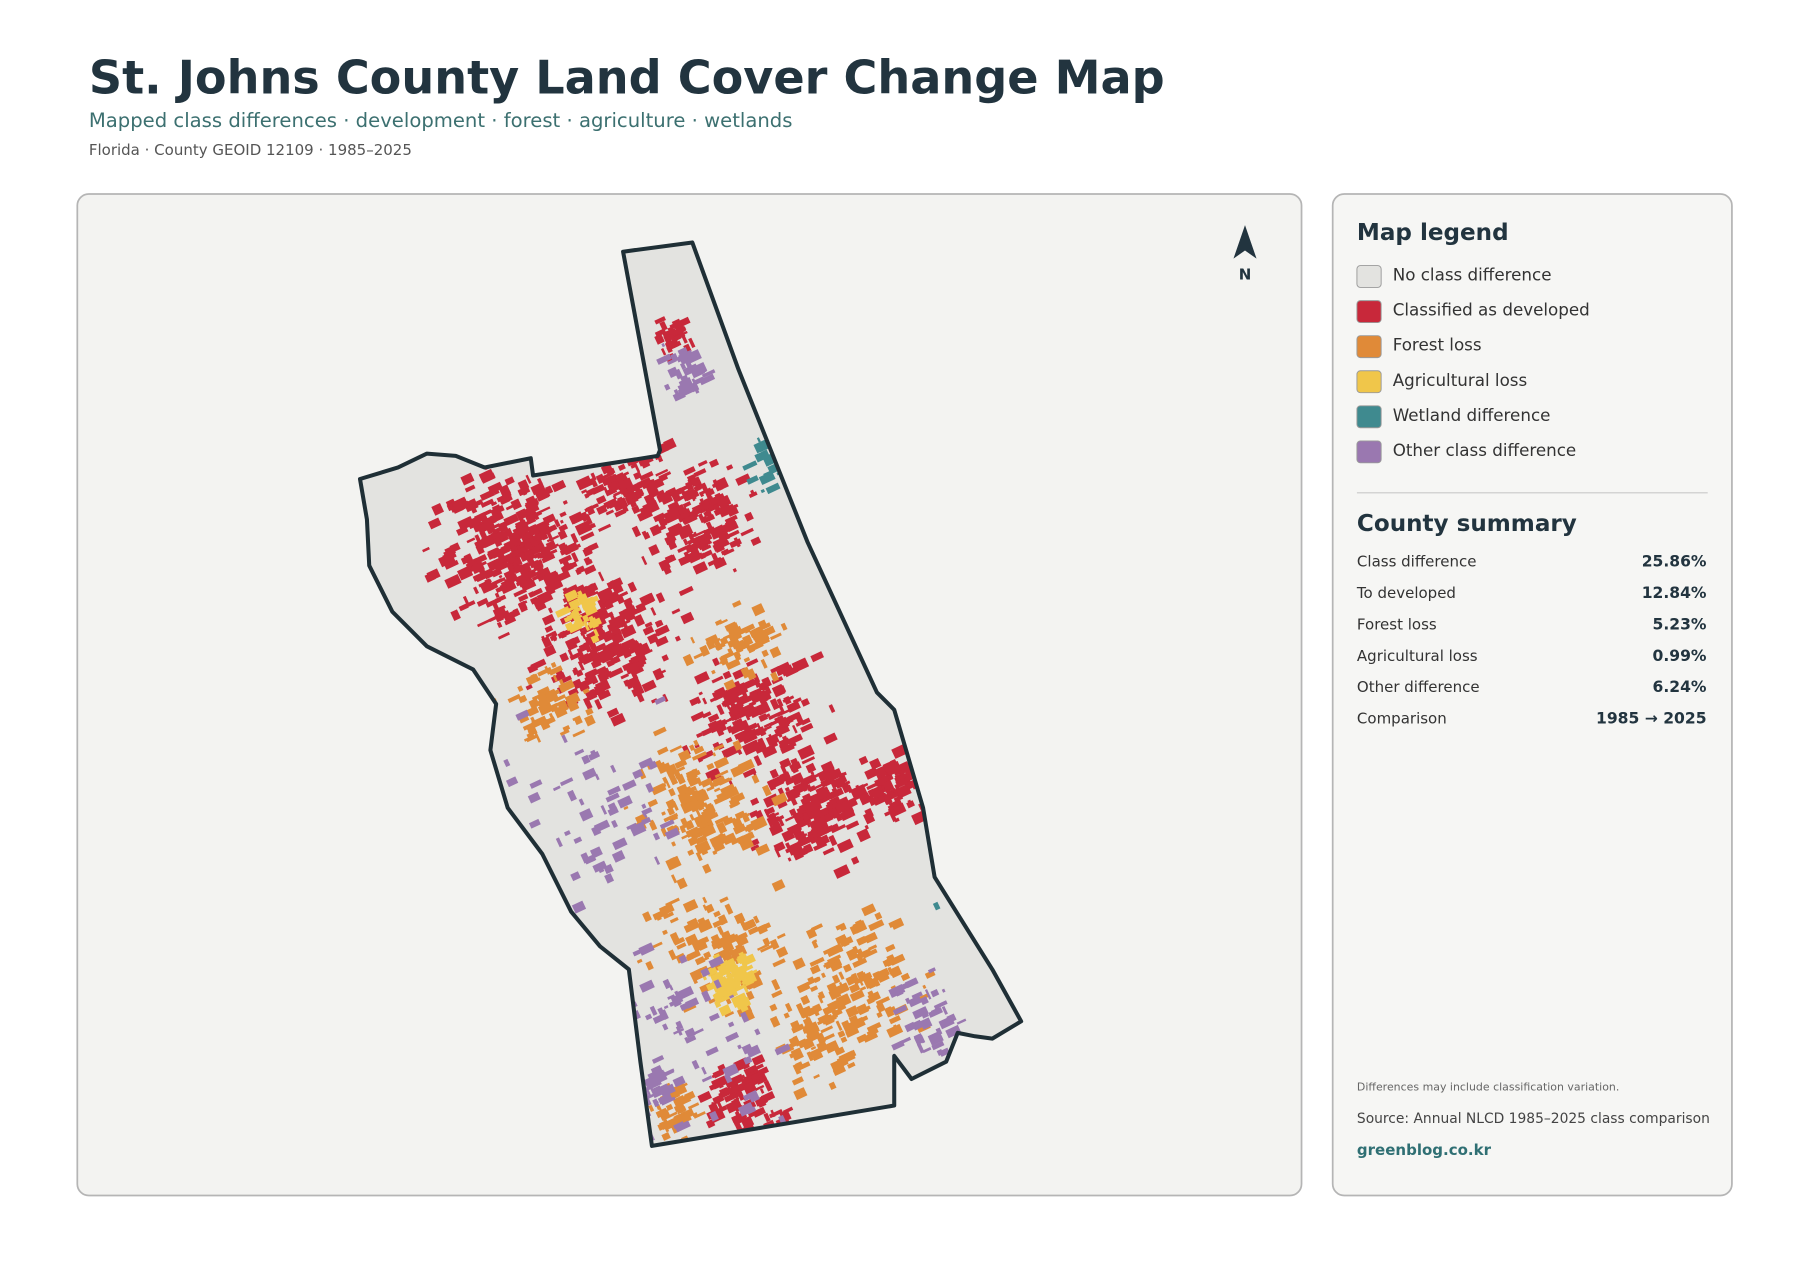  I want to click on legend-label: Agricultural loss, so click(1460, 380).